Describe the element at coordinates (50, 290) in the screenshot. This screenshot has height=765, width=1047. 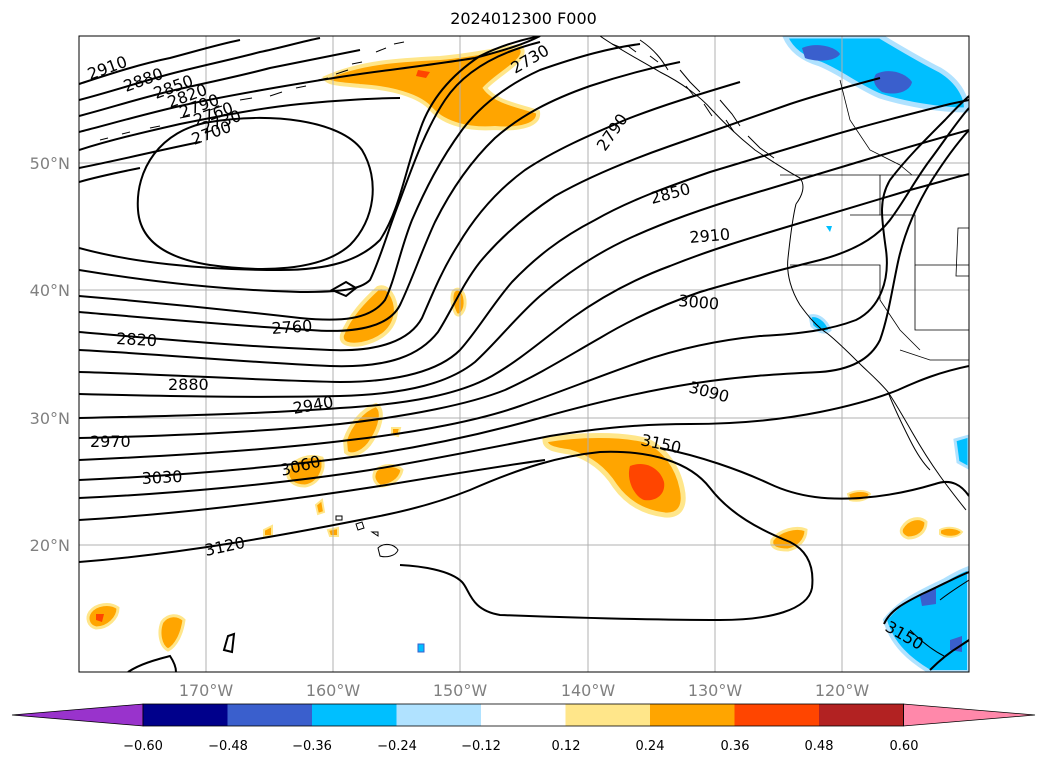
I see `lat-label: 40°N` at that location.